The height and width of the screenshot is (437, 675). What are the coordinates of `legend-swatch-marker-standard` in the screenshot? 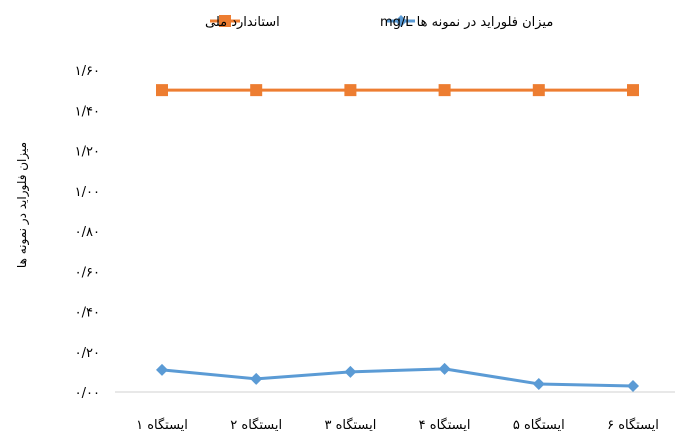 It's located at (225, 21).